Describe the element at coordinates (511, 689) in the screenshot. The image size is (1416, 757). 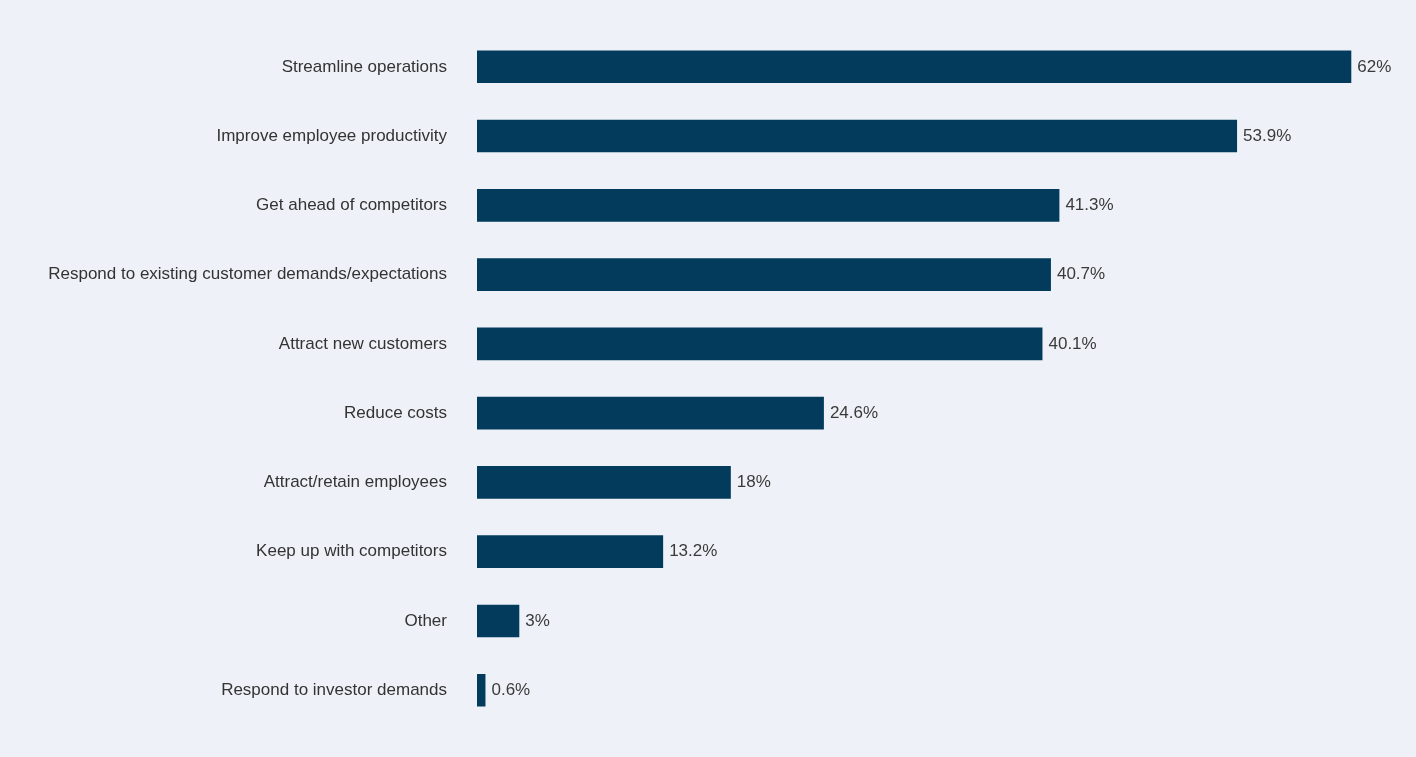
I see `data-label: 0.6%` at that location.